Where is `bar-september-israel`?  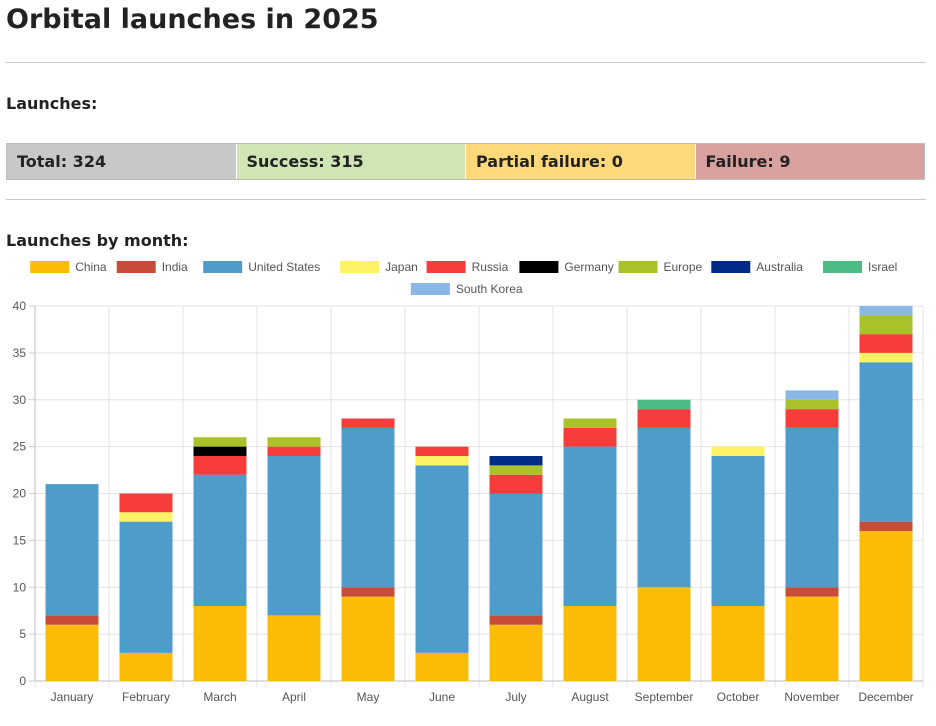
bar-september-israel is located at coordinates (664, 404).